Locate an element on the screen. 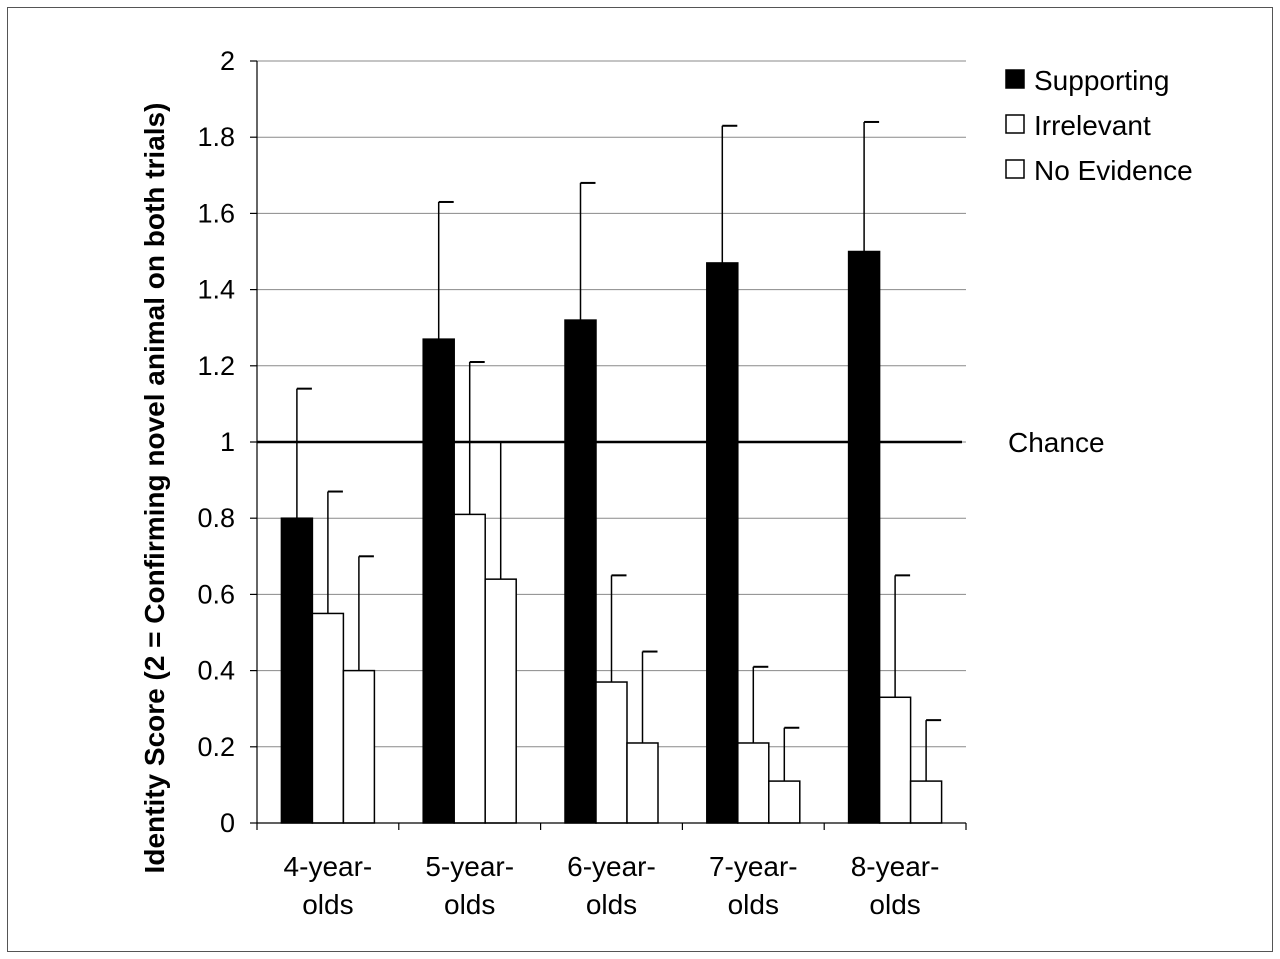  x-category-label: 7-year- is located at coordinates (753, 866).